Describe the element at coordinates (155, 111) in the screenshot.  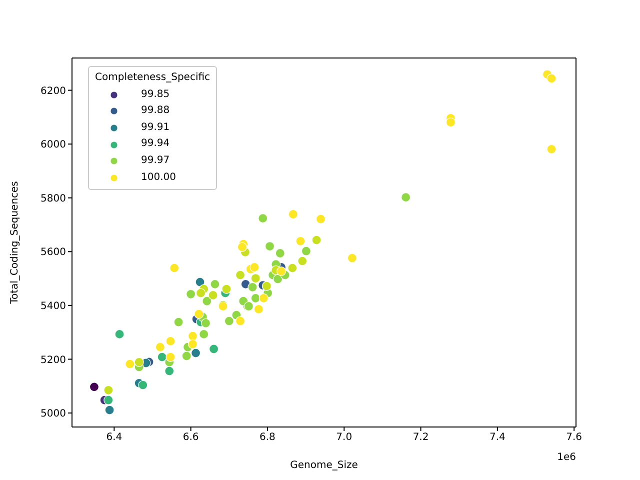
I see `legend-label: 99.88` at that location.